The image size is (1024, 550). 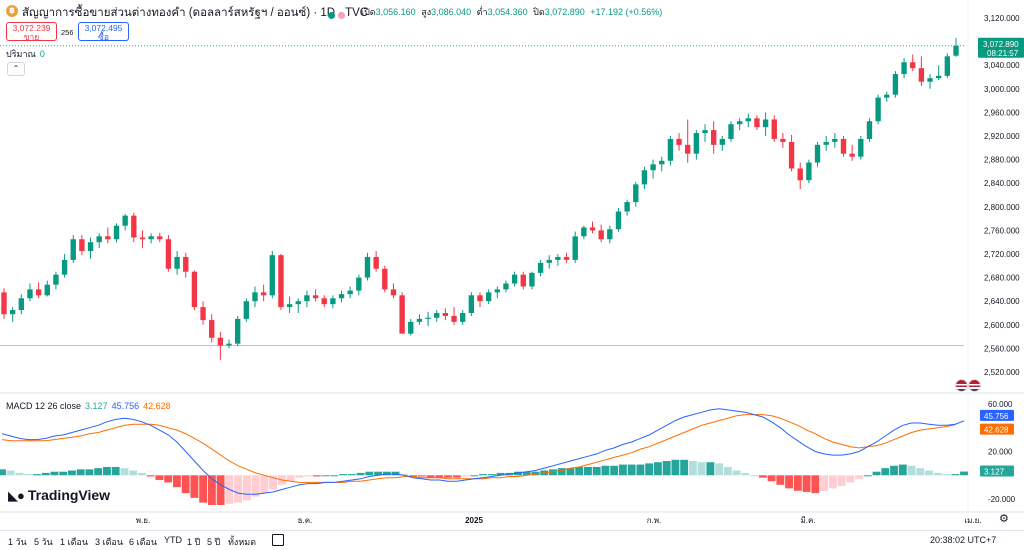 What do you see at coordinates (109, 542) in the screenshot?
I see `range-3m-button: 3 เดือน` at bounding box center [109, 542].